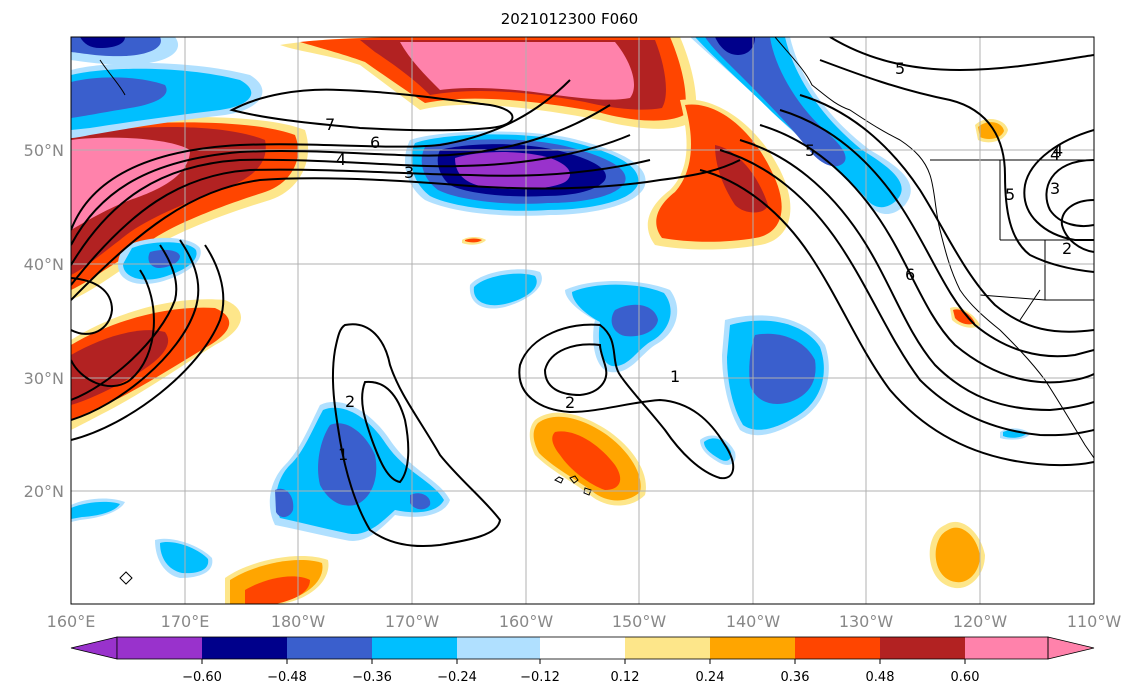  I want to click on colorbar-tick-label: 0.60, so click(965, 677).